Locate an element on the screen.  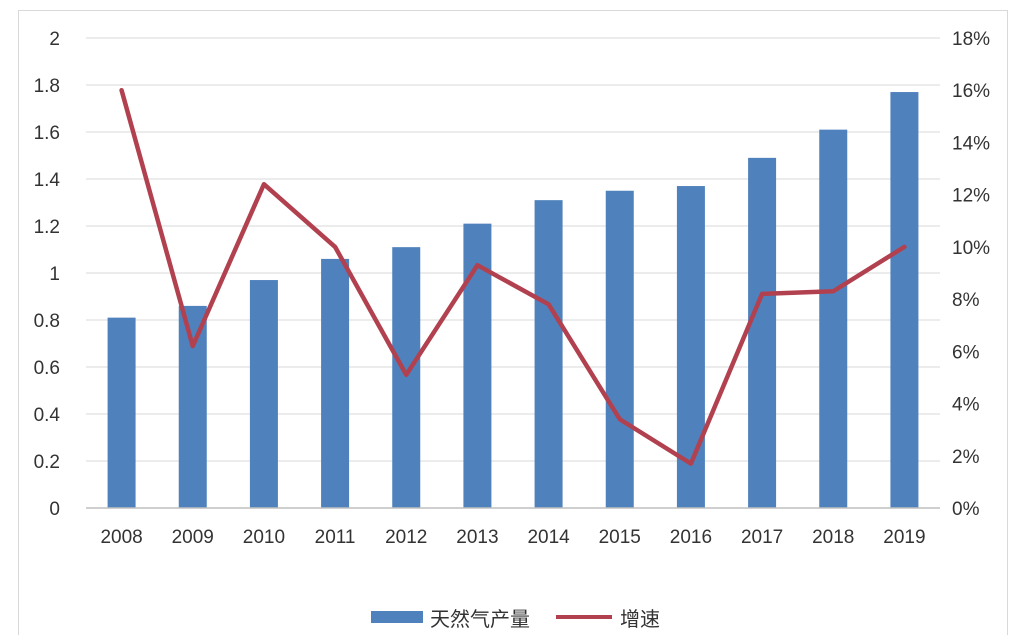
right-tick-label: 14% is located at coordinates (971, 143).